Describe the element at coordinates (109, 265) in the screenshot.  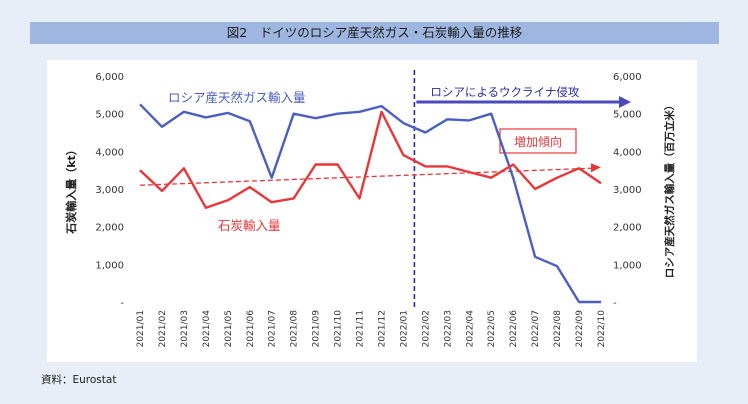
I see `y-left-tick-label: 1,000` at that location.